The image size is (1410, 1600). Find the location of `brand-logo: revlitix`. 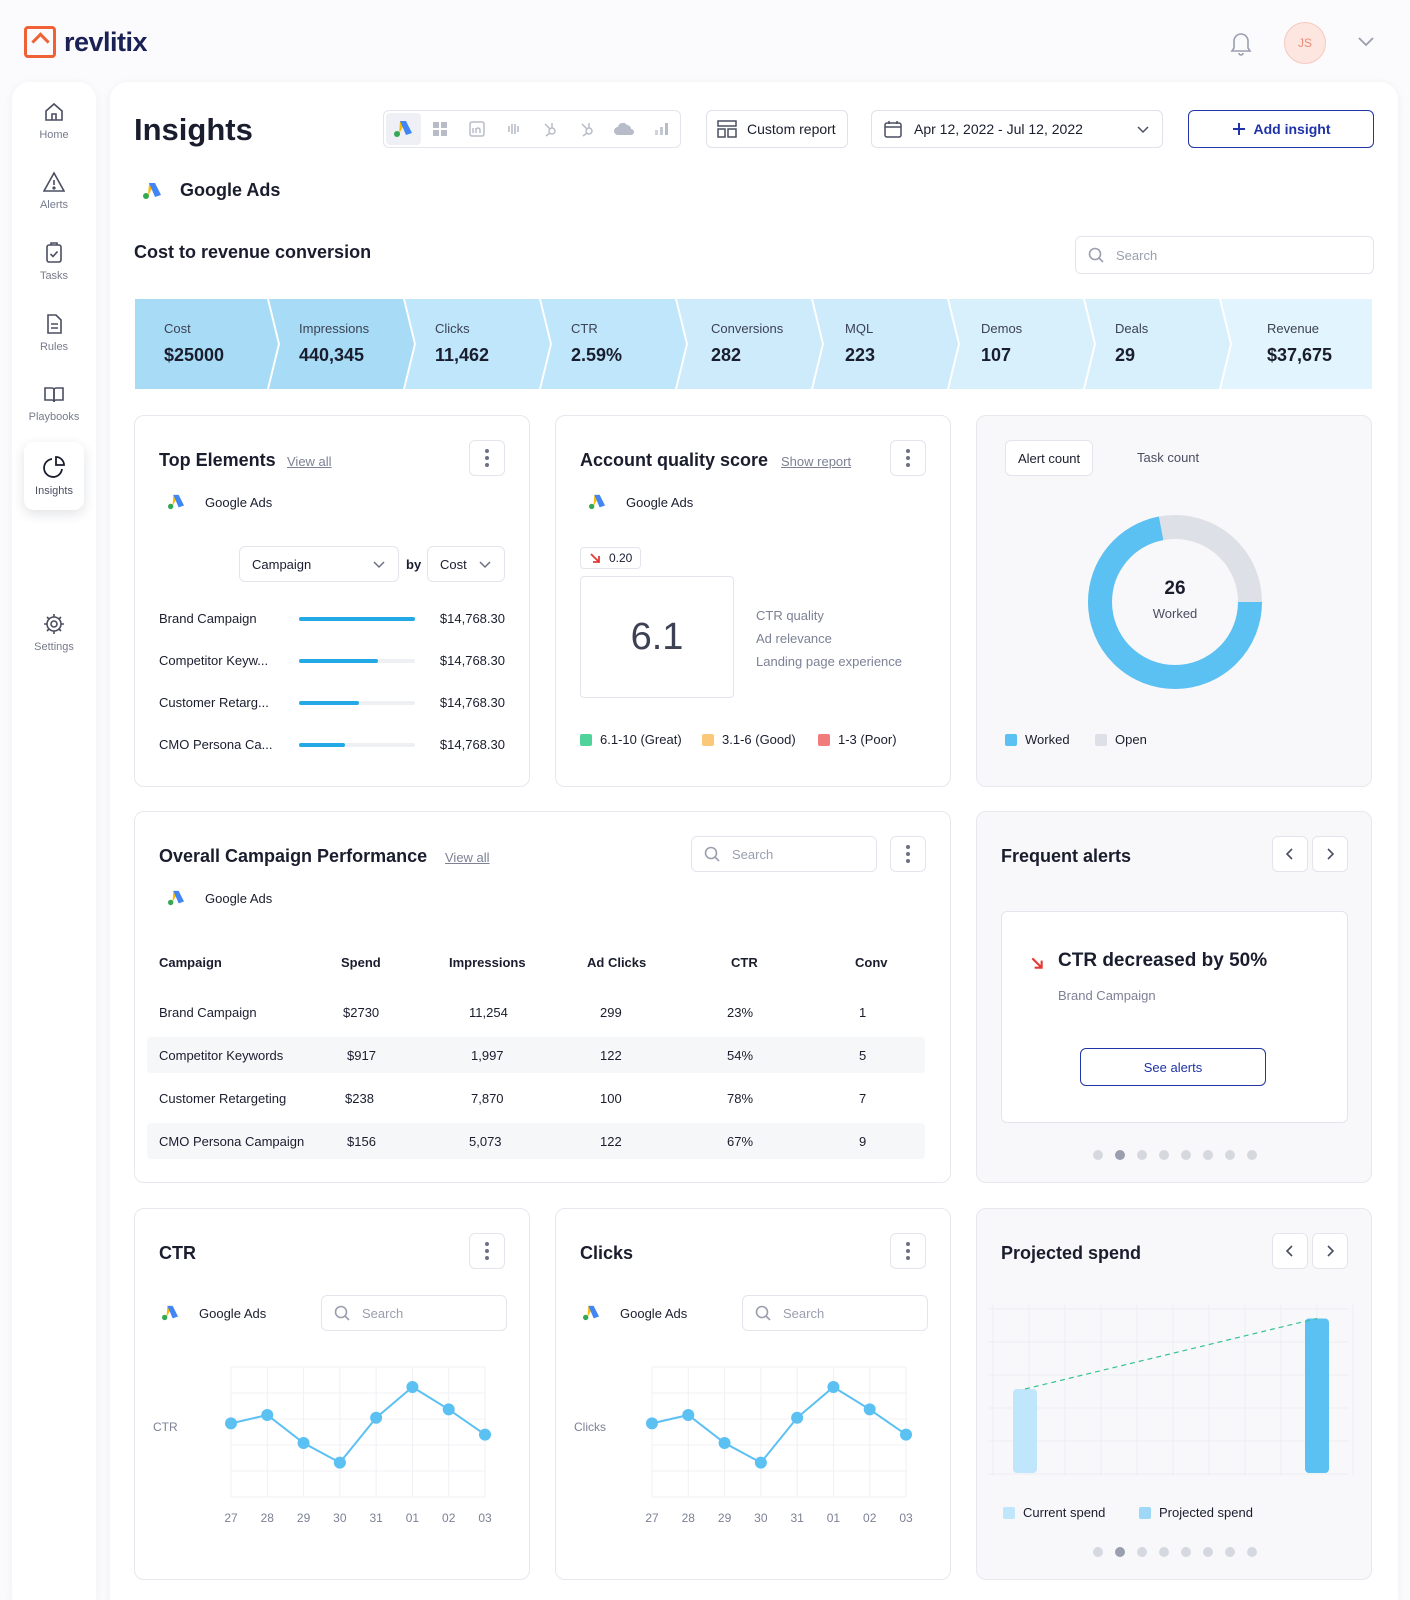

brand-logo: revlitix is located at coordinates (86, 42).